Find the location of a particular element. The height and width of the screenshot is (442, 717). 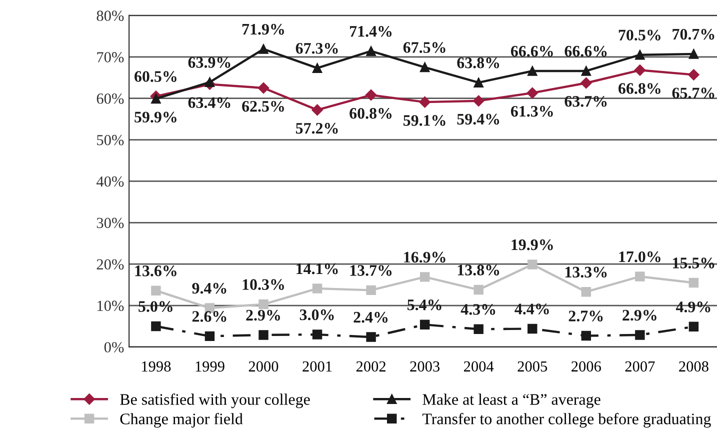

x-tick-label: 2006 is located at coordinates (586, 366).